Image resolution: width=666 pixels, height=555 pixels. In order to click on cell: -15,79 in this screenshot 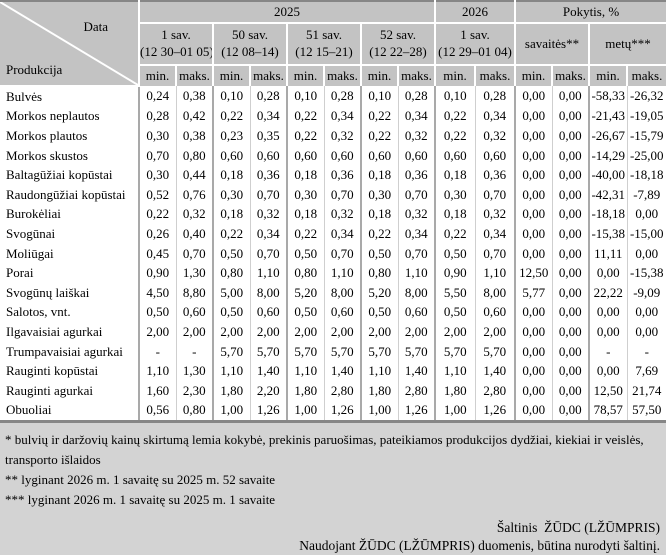, I will do `click(646, 136)`.